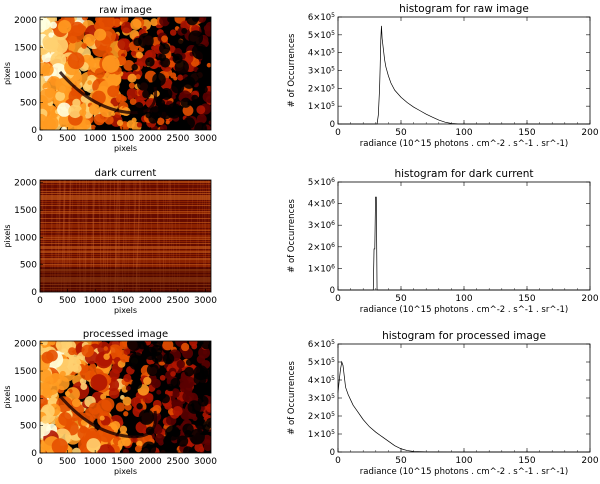 The width and height of the screenshot is (600, 484). What do you see at coordinates (177, 139) in the screenshot?
I see `x-tick-label: 2500` at bounding box center [177, 139].